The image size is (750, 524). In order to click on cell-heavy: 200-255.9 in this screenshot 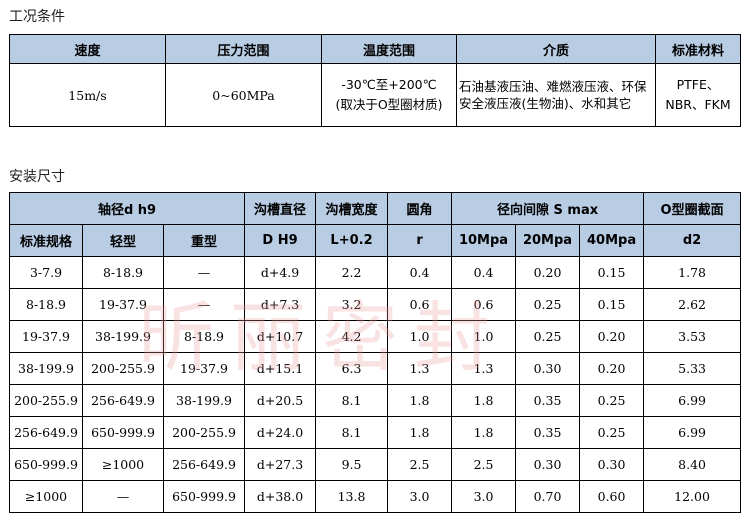, I will do `click(204, 432)`.